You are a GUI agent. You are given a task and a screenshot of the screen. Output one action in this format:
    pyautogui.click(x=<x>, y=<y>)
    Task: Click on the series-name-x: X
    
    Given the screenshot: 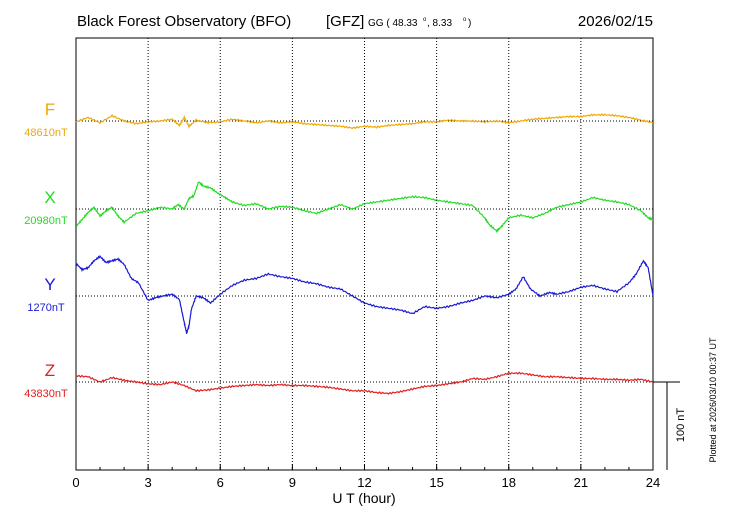 What is the action you would take?
    pyautogui.click(x=49, y=197)
    